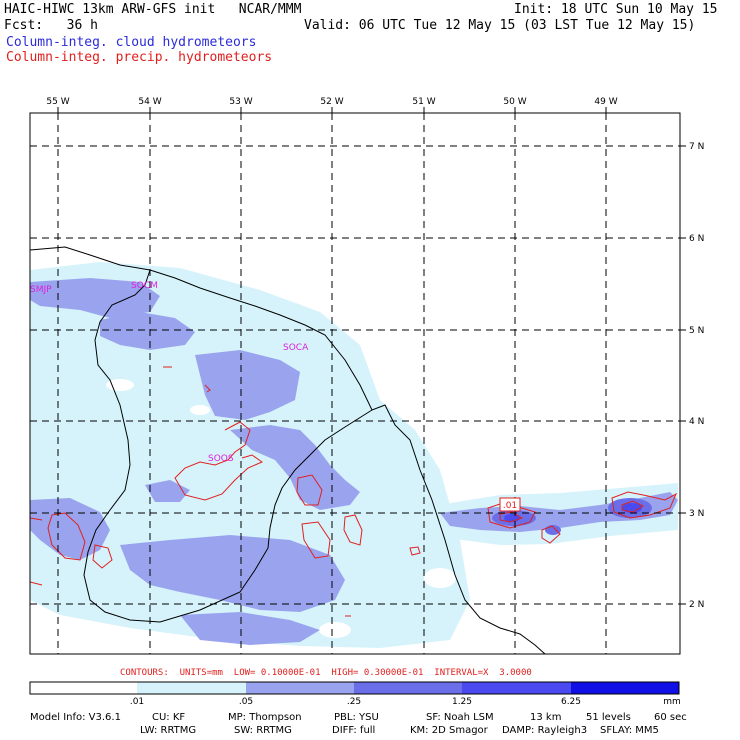 The width and height of the screenshot is (740, 740). Describe the element at coordinates (672, 702) in the screenshot. I see `colorbar-units: mm` at that location.